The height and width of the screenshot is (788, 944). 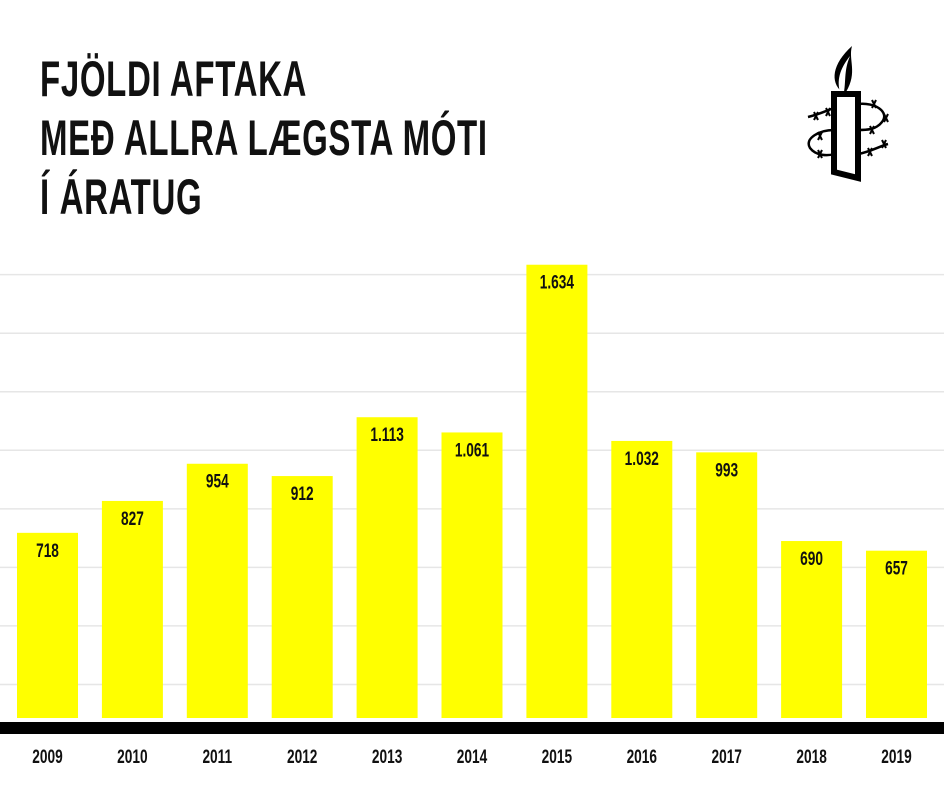 What do you see at coordinates (472, 575) in the screenshot?
I see `bar-2014` at bounding box center [472, 575].